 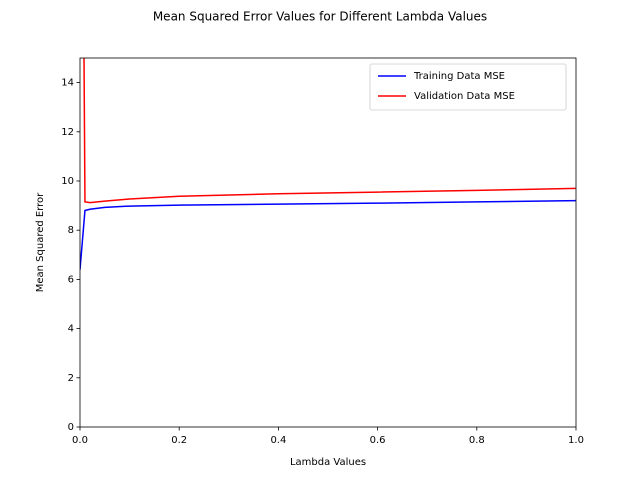 What do you see at coordinates (67, 132) in the screenshot?
I see `y-tick-label: 12` at bounding box center [67, 132].